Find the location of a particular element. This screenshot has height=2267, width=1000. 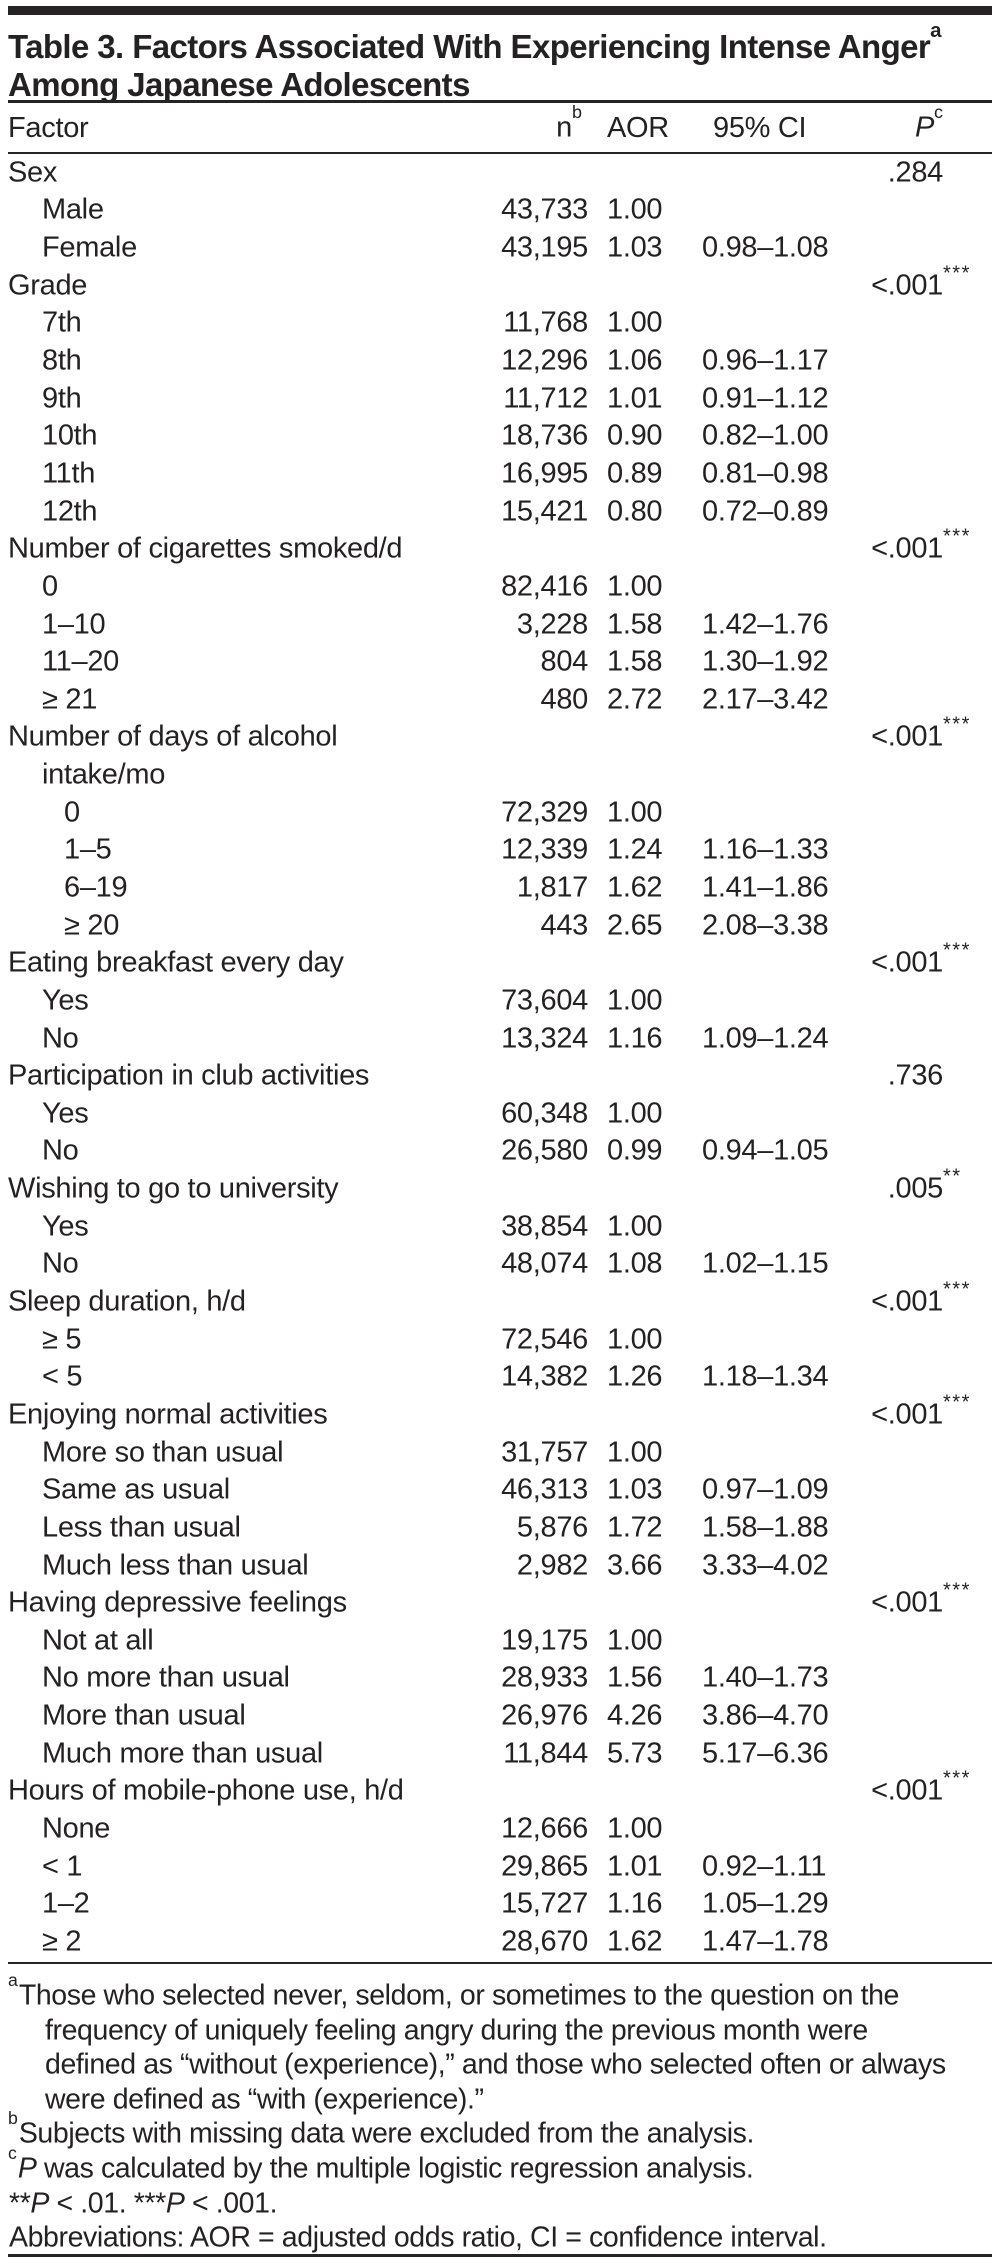

table-row: No 26,580 0.99 0.94–1.05 is located at coordinates (500, 1152).